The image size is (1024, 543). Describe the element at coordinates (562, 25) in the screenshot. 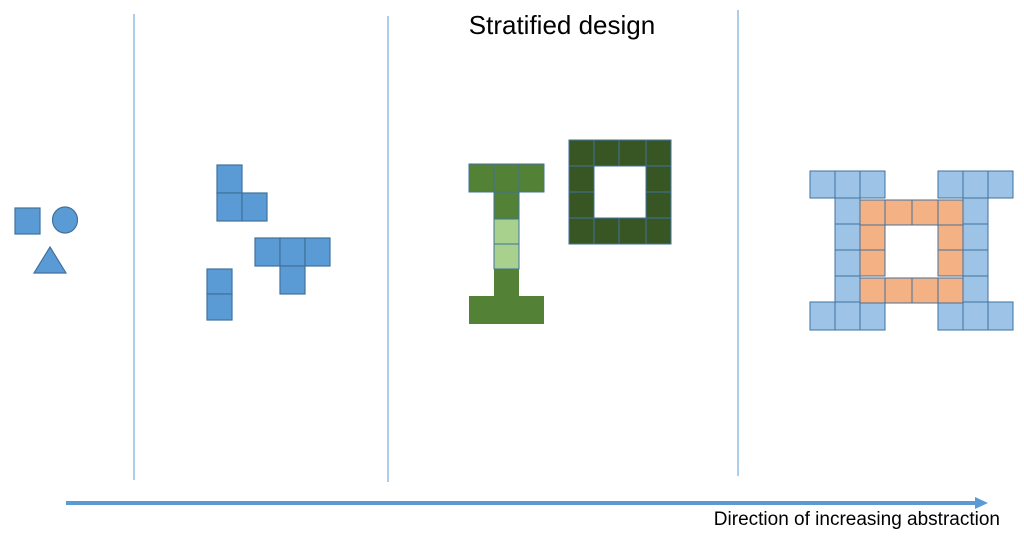

I see `diagram-title: Stratified design` at that location.